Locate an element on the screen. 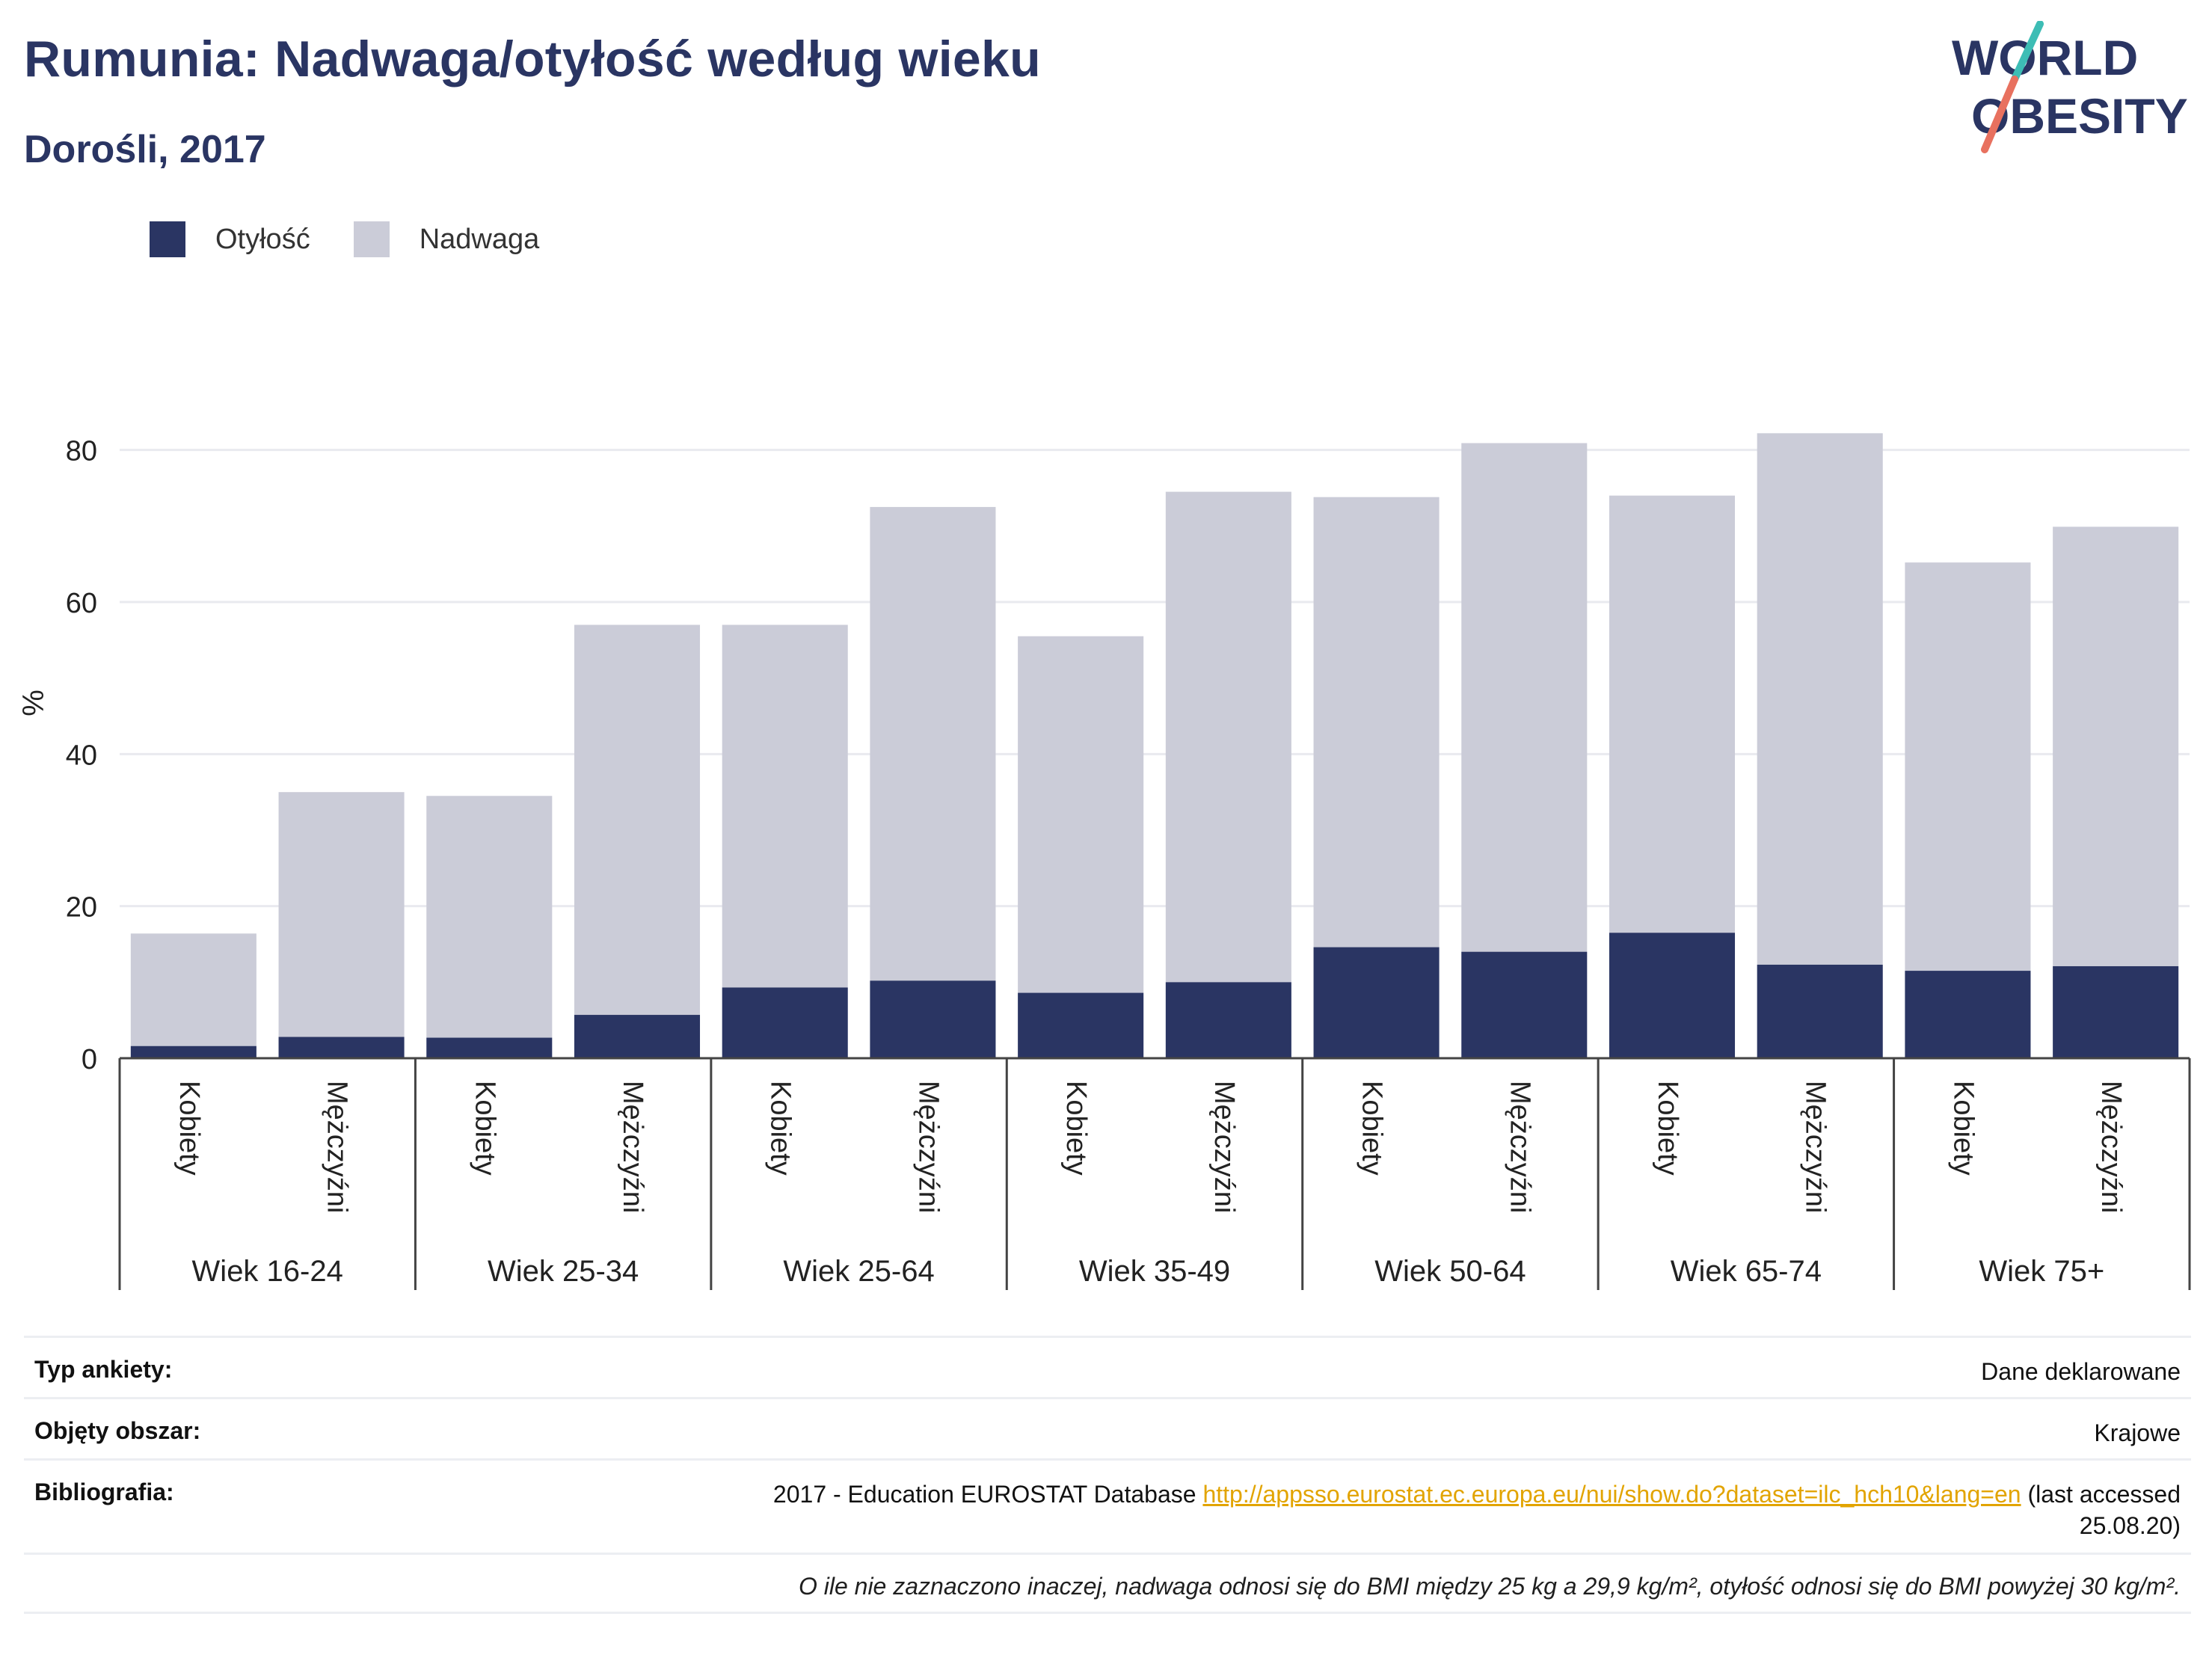 The width and height of the screenshot is (2212, 1655). legend-item-obesity: Otyłość is located at coordinates (230, 239).